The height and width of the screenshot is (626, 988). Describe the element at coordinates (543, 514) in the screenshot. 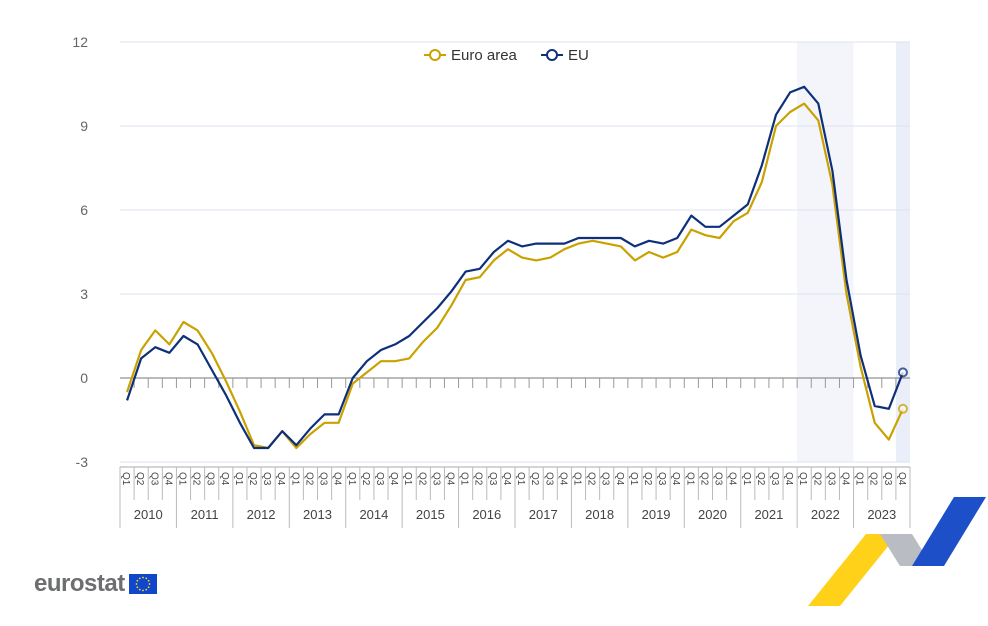

I see `year-label: 2017` at that location.